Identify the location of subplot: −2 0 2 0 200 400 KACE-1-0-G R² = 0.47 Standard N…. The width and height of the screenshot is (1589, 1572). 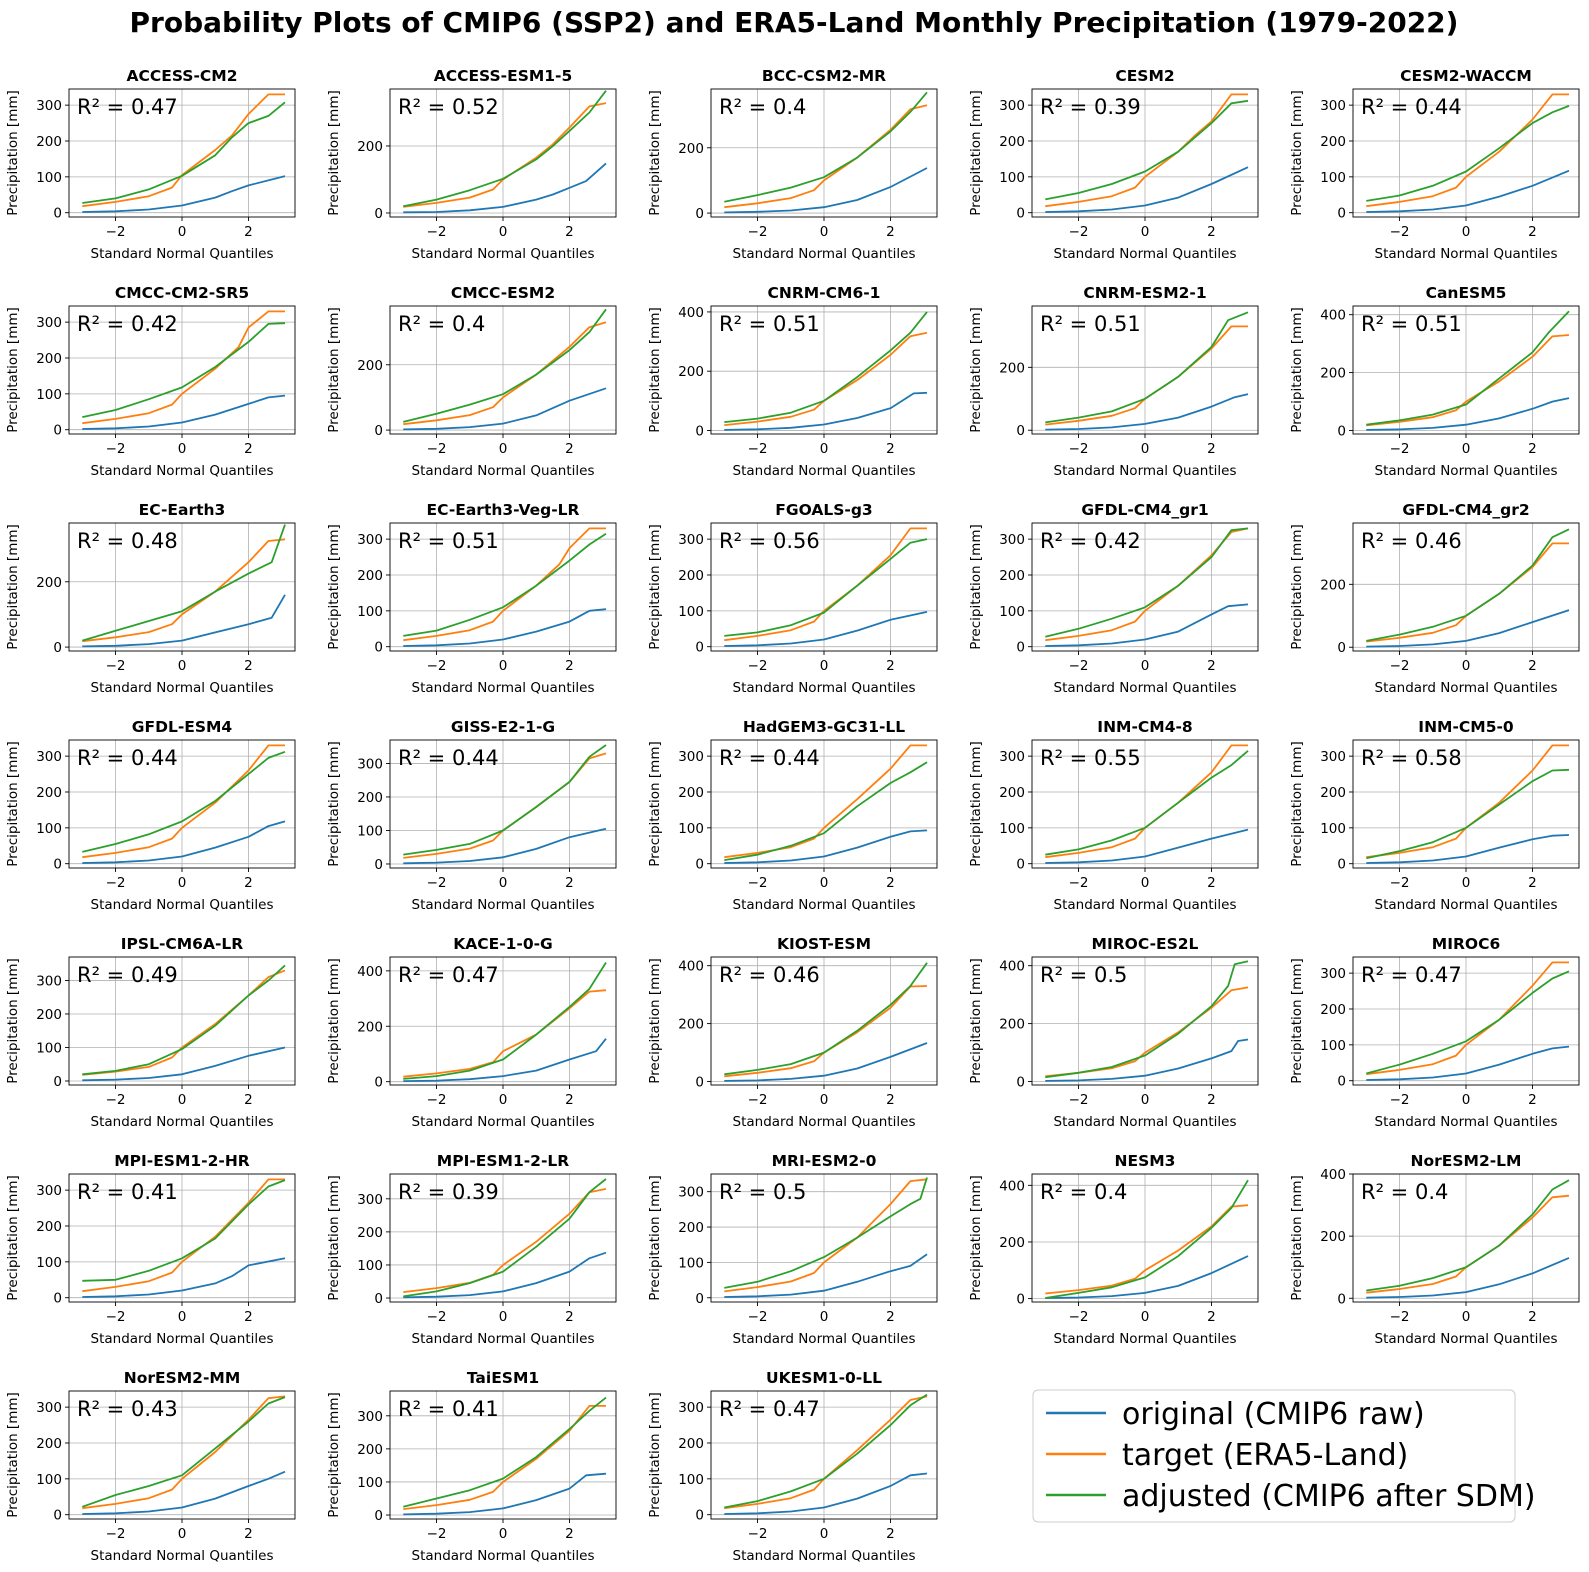
(471, 1032).